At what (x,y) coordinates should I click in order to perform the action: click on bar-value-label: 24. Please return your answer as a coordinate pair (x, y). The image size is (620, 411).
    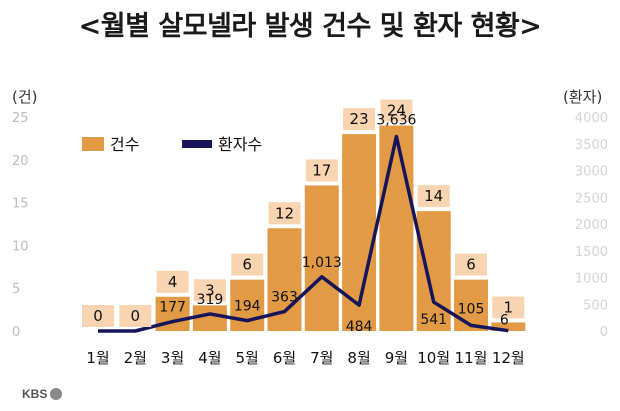
    Looking at the image, I should click on (396, 111).